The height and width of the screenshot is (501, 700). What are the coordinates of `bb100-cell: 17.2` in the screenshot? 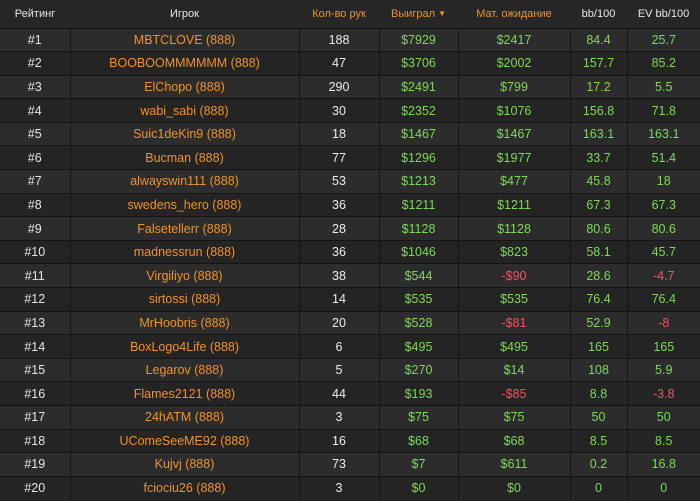 It's located at (599, 87).